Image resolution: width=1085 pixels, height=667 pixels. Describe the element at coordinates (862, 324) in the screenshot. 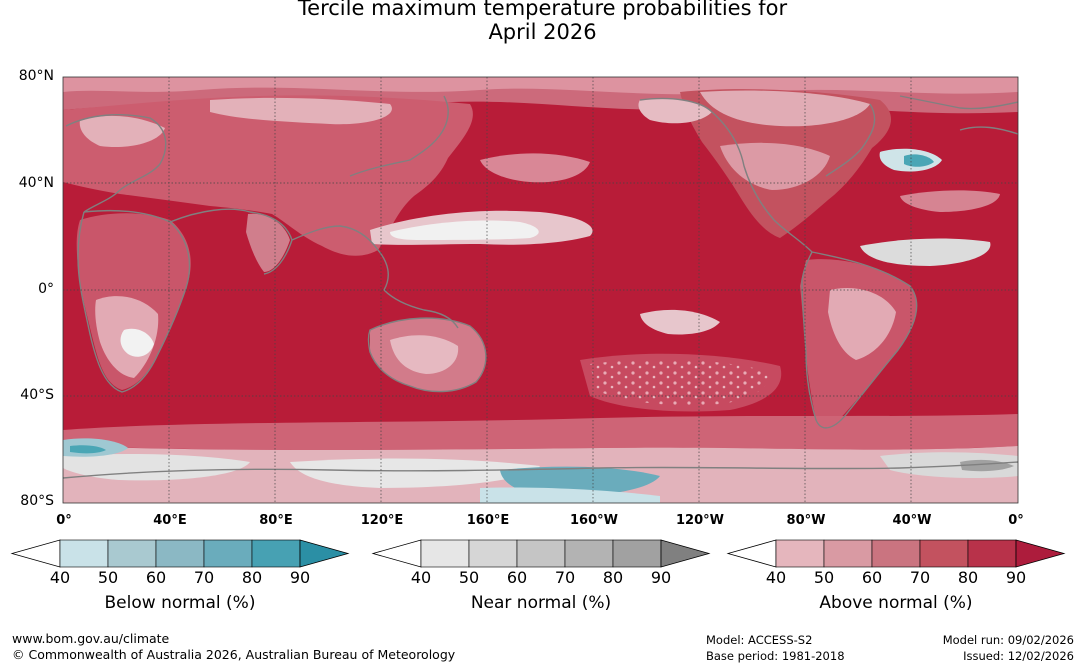

I see `region-brazil-pale` at that location.